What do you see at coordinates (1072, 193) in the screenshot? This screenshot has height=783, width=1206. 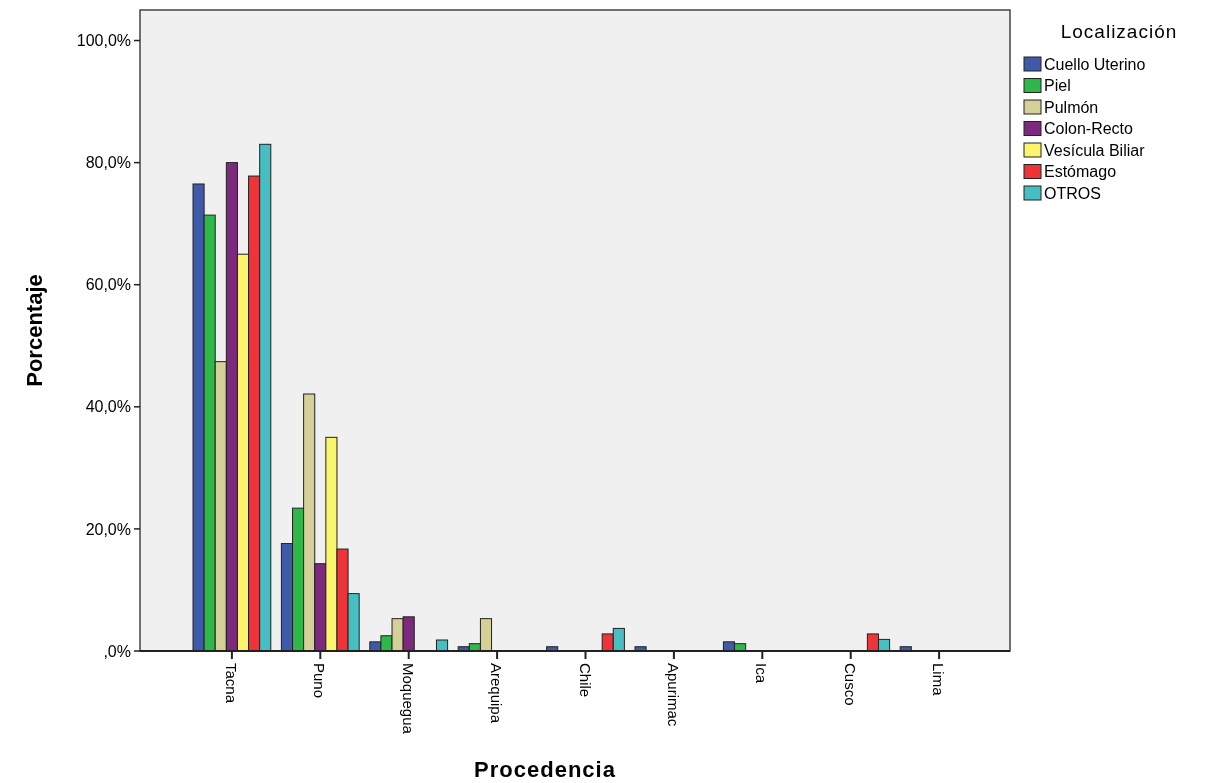 I see `legend-label: OTROS` at bounding box center [1072, 193].